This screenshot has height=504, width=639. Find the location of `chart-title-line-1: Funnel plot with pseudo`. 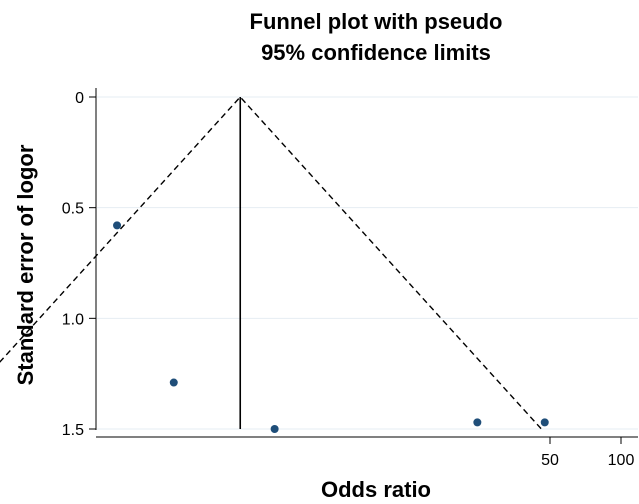

chart-title-line-1: Funnel plot with pseudo is located at coordinates (376, 21).